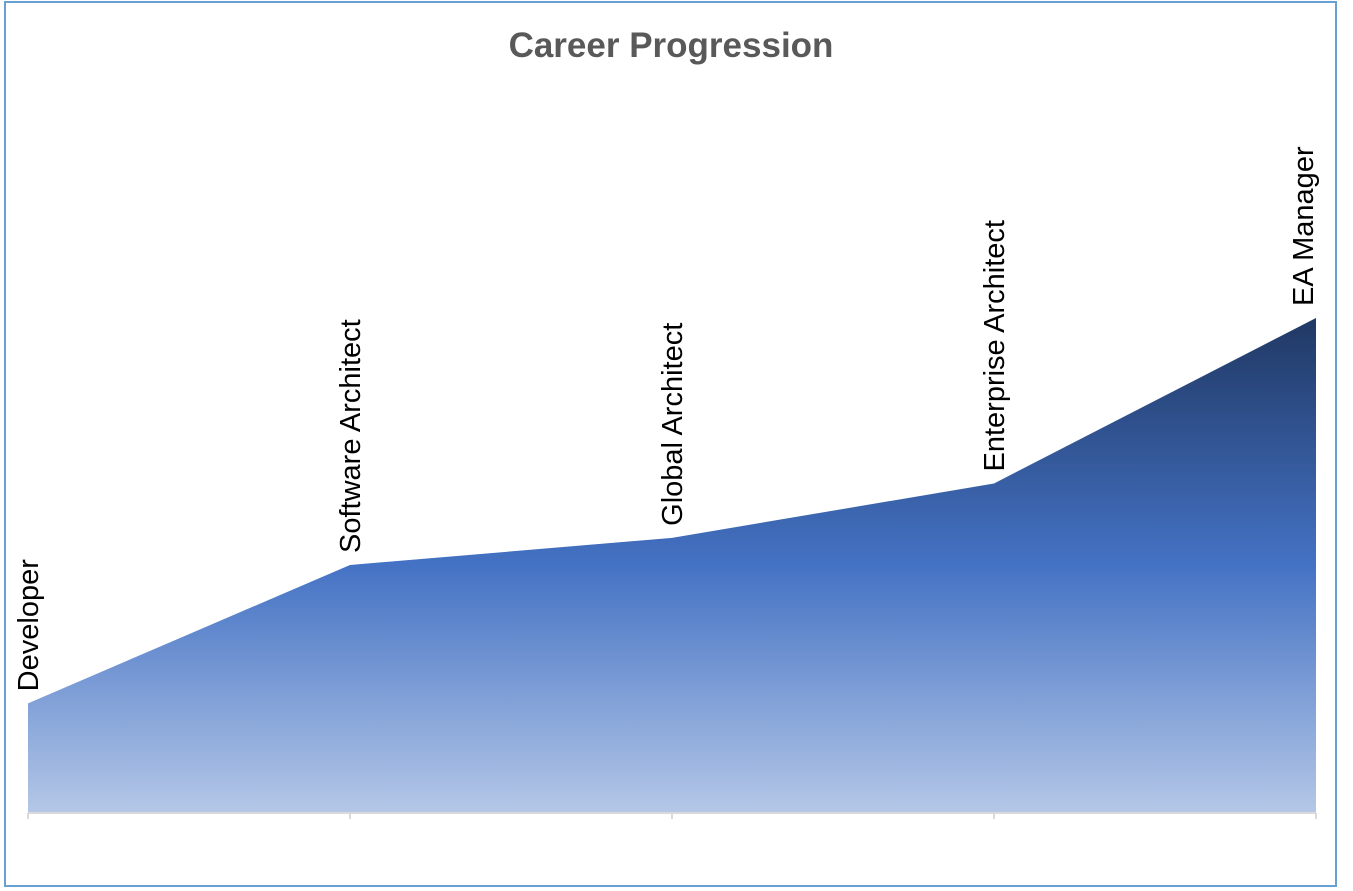  What do you see at coordinates (671, 45) in the screenshot?
I see `chart-title: Career Progression` at bounding box center [671, 45].